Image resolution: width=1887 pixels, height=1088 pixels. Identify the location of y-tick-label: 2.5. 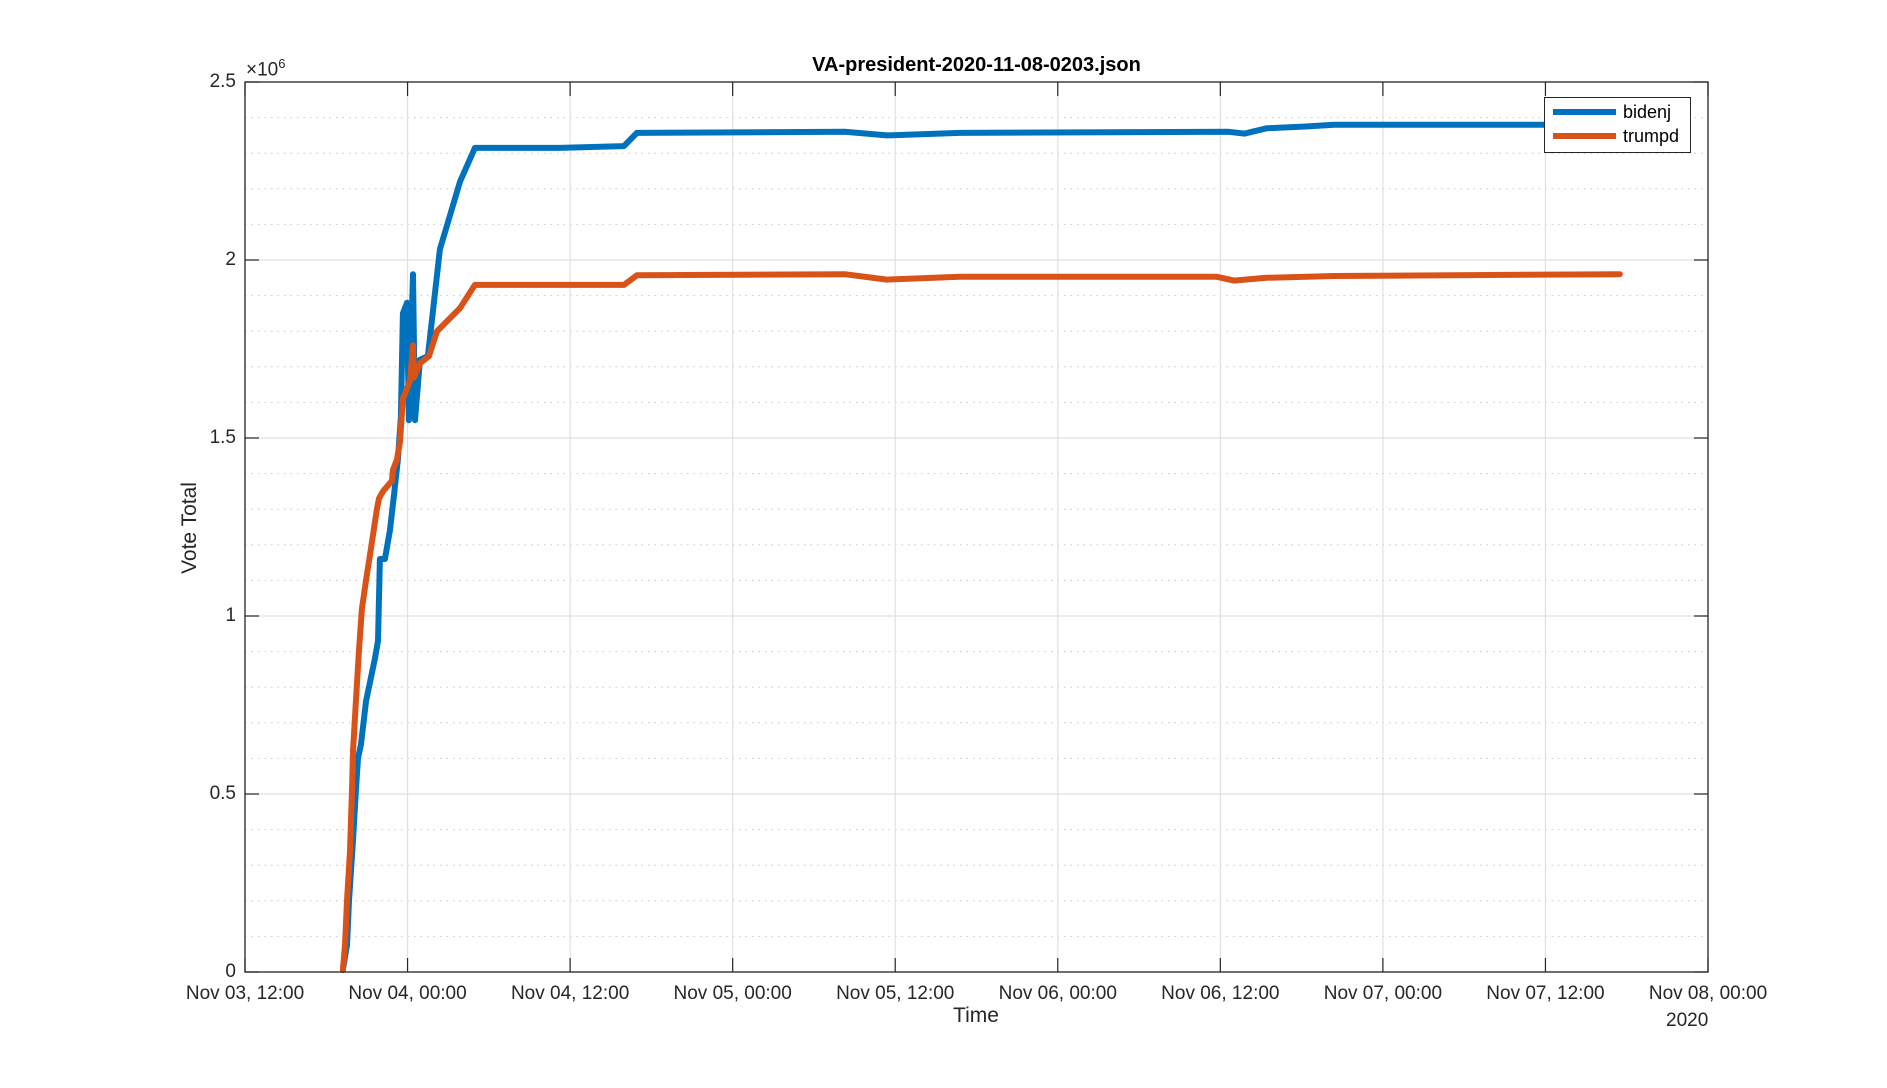
(222, 81).